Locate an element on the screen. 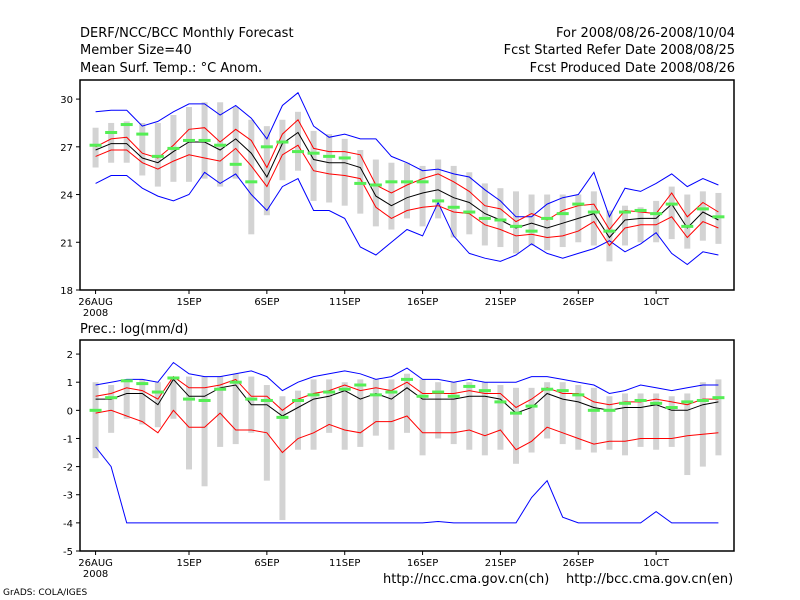  precip-panel-title: Prec.: log(mm/d) is located at coordinates (134, 329).